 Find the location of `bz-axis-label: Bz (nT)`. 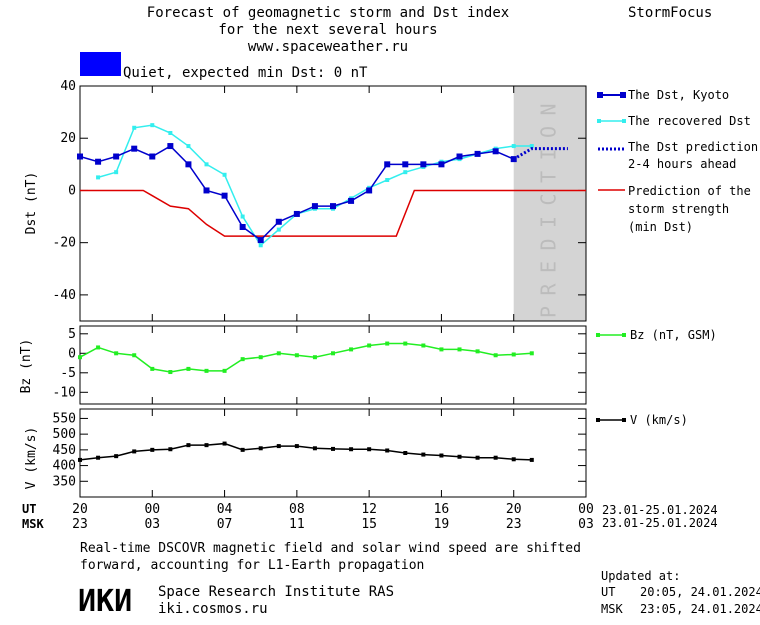

bz-axis-label: Bz (nT) is located at coordinates (26, 366).